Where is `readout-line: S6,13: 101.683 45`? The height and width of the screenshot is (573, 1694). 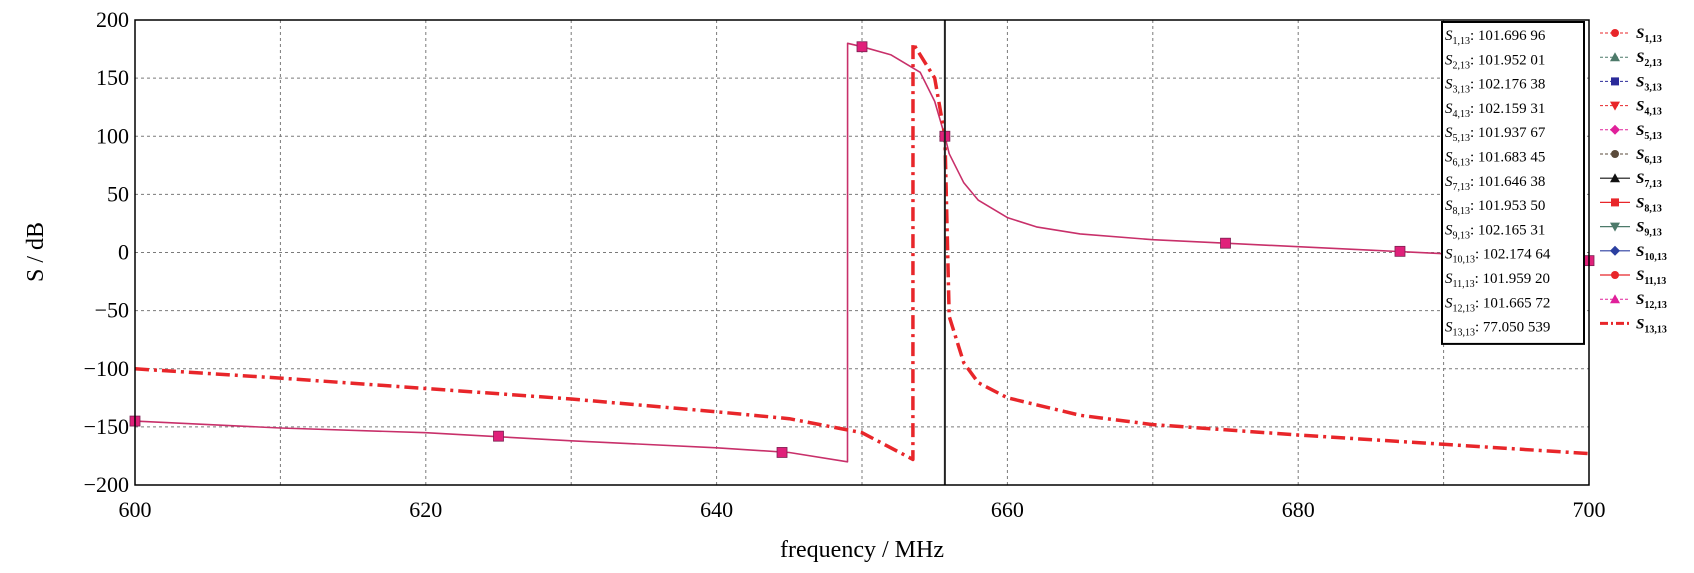
readout-line: S6,13: 101.683 45 is located at coordinates (1495, 159).